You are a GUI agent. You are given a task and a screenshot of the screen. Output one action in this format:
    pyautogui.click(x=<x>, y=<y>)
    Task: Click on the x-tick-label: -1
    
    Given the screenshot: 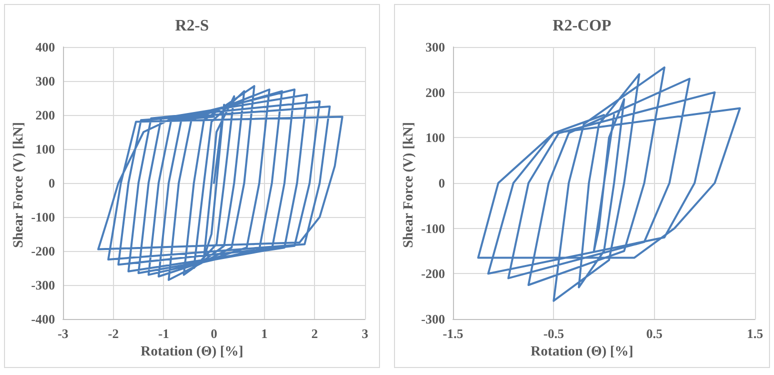 What is the action you would take?
    pyautogui.click(x=164, y=333)
    